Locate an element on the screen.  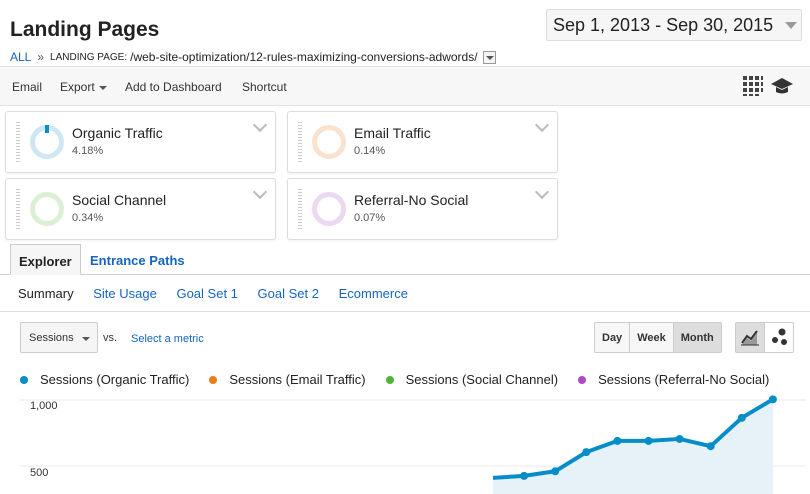
report-tabs: Explorer Entrance Paths is located at coordinates (405, 259).